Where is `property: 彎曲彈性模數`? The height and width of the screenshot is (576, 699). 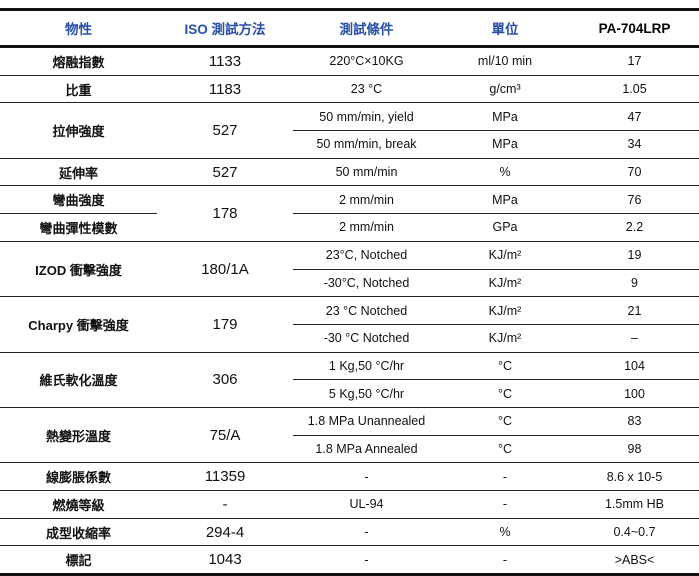
property: 彎曲彈性模數 is located at coordinates (78, 227).